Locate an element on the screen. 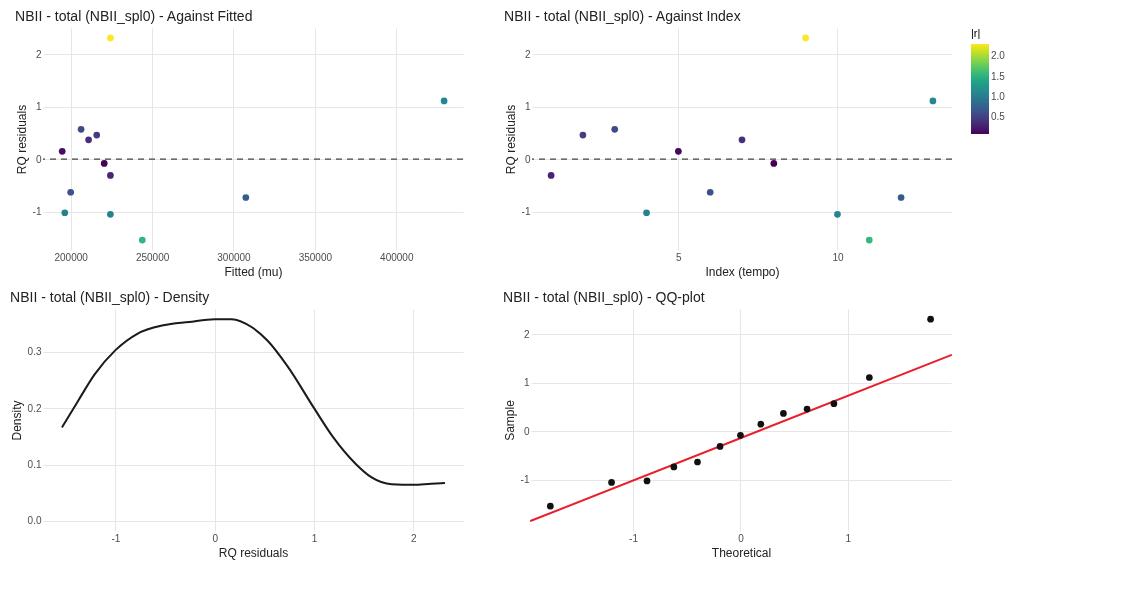  chart-title: NBII - total (NBII_spl0) - Density is located at coordinates (110, 297).